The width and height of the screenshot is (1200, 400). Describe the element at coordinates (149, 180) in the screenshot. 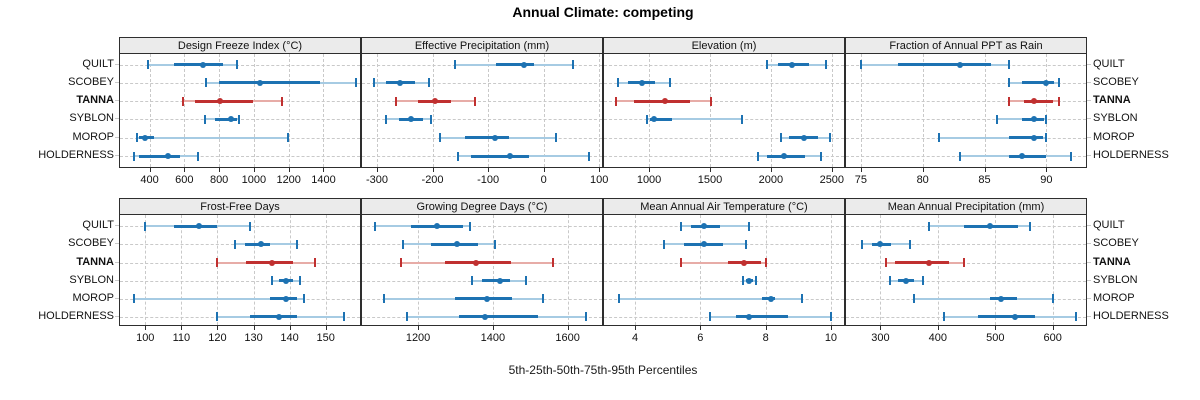

I see `axis-tick-label: 400` at that location.